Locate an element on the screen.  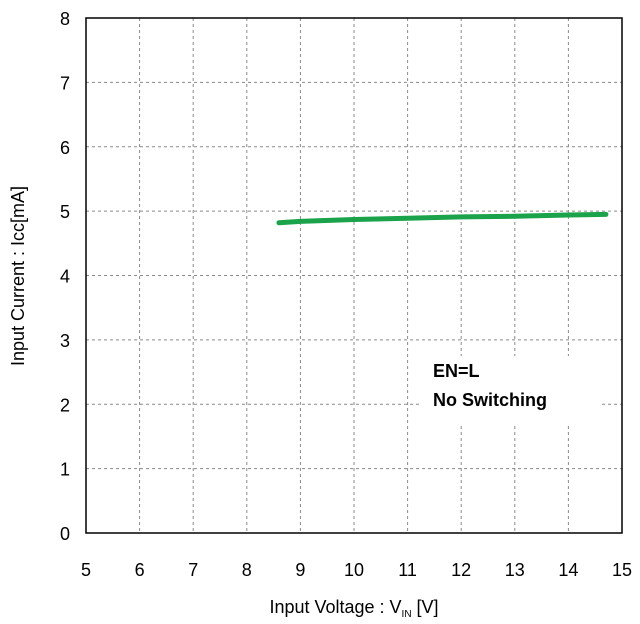
y-tick-label: 4 is located at coordinates (65, 277).